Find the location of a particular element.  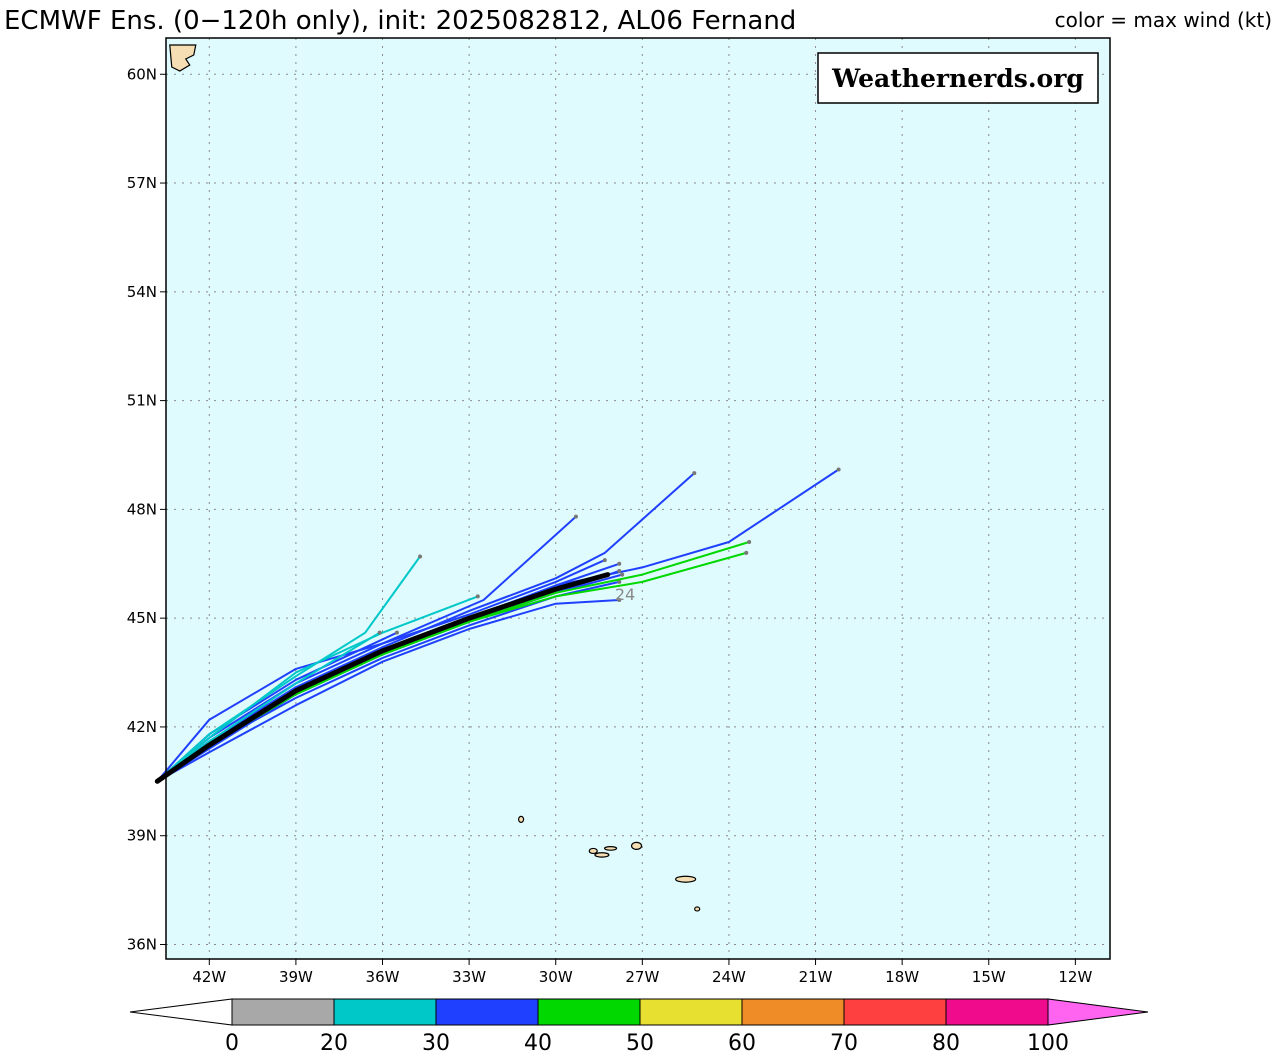

watermark-box: Weathernerds.org is located at coordinates (958, 78).